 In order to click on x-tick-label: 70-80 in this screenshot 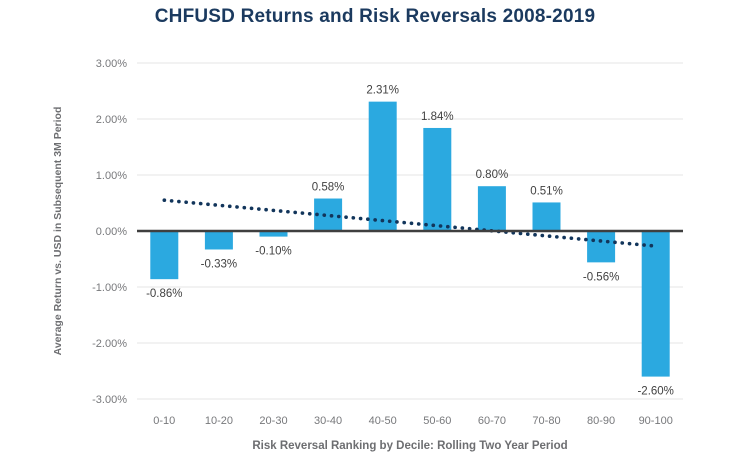, I will do `click(546, 421)`.